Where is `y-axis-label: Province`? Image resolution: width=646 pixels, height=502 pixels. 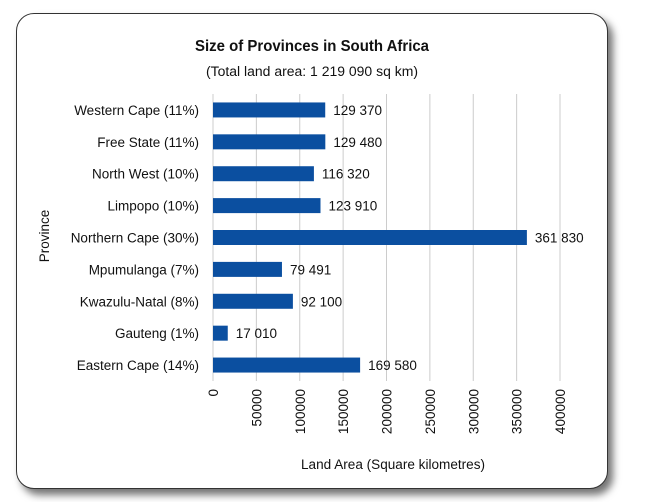
y-axis-label: Province is located at coordinates (44, 236).